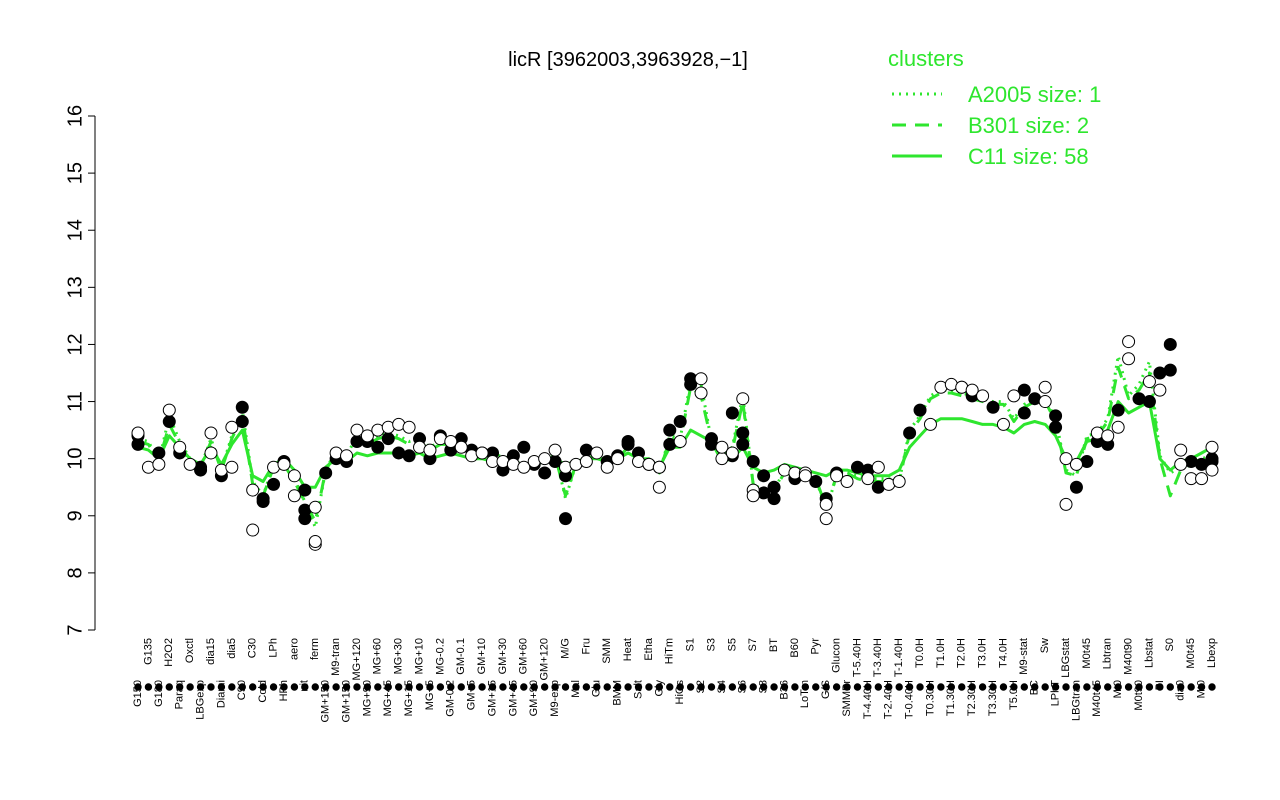  Describe the element at coordinates (1028, 125) in the screenshot. I see `legend-label-1: B301 size: 2` at that location.